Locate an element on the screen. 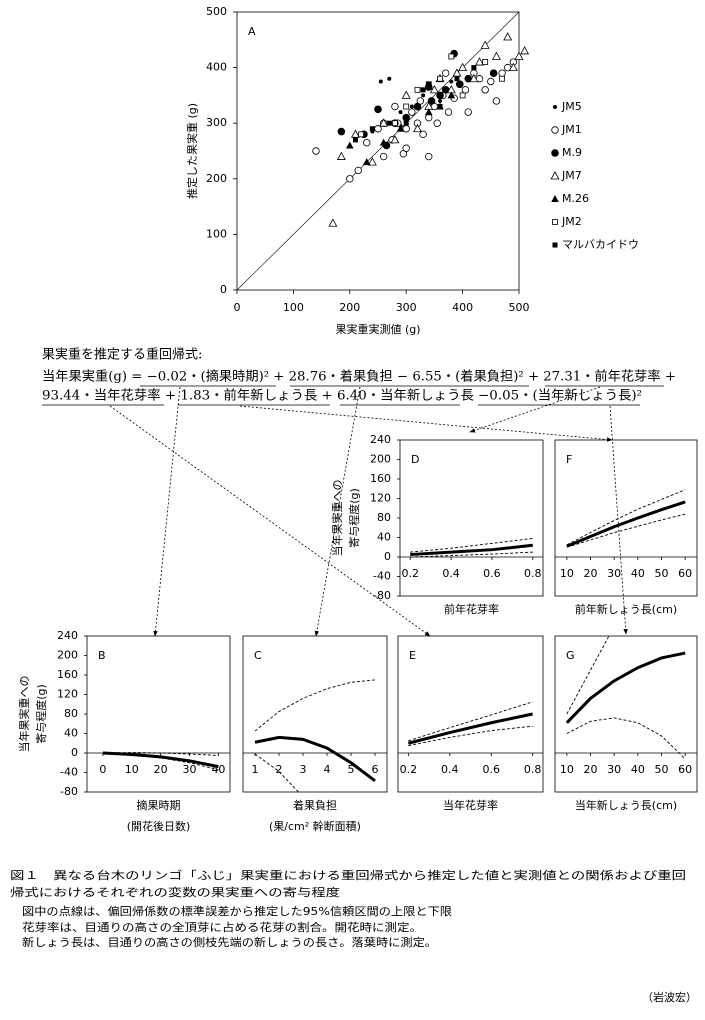  y-tick-label: 40 is located at coordinates (71, 733).